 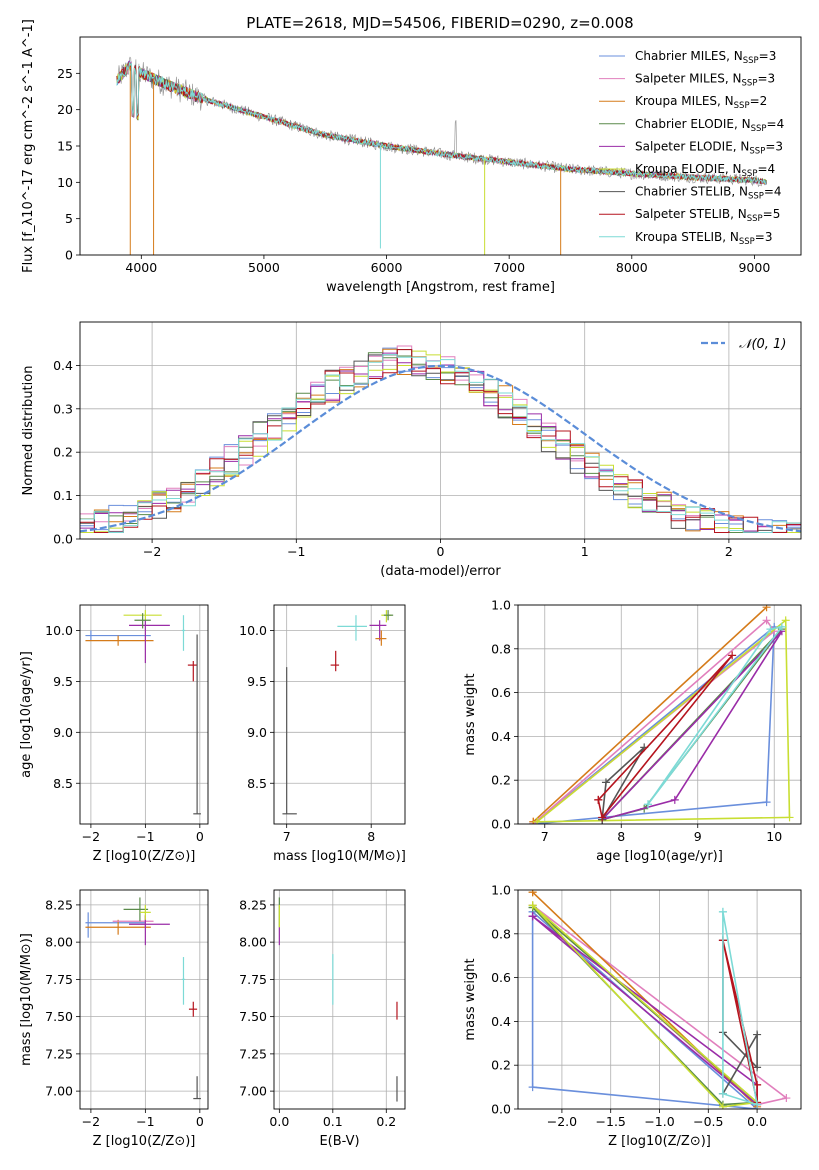 What do you see at coordinates (253, 904) in the screenshot?
I see `y-tick-label: 8.25` at bounding box center [253, 904].